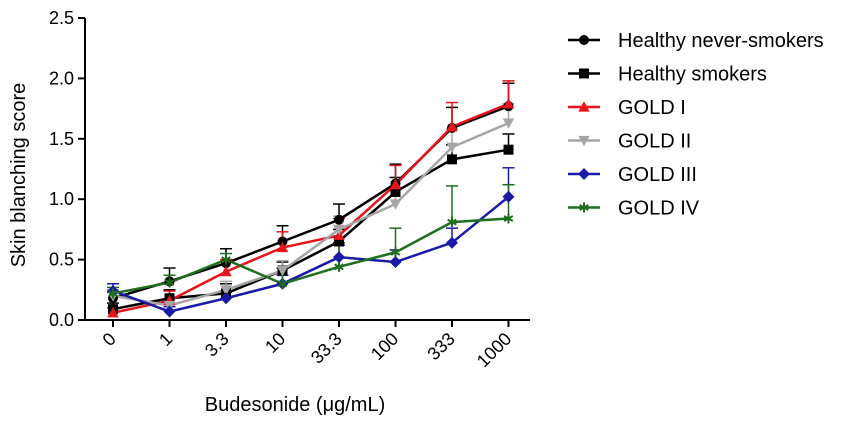  Describe the element at coordinates (326, 348) in the screenshot. I see `x-tick-label: 33.3` at that location.